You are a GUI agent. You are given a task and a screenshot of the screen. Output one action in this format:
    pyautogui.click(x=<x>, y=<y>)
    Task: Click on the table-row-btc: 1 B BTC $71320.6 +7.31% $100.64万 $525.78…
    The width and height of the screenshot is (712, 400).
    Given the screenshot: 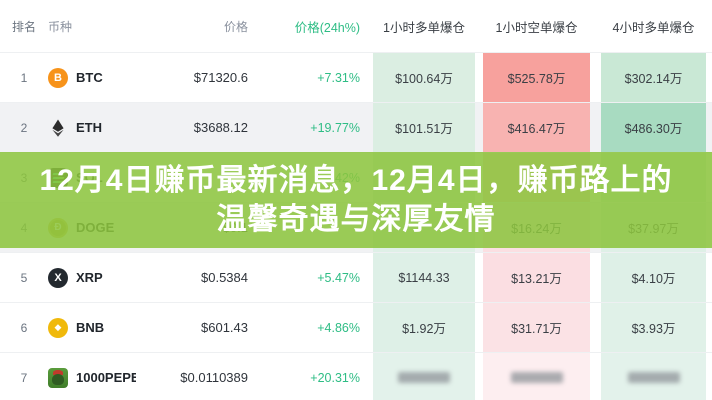 What is the action you would take?
    pyautogui.click(x=356, y=77)
    